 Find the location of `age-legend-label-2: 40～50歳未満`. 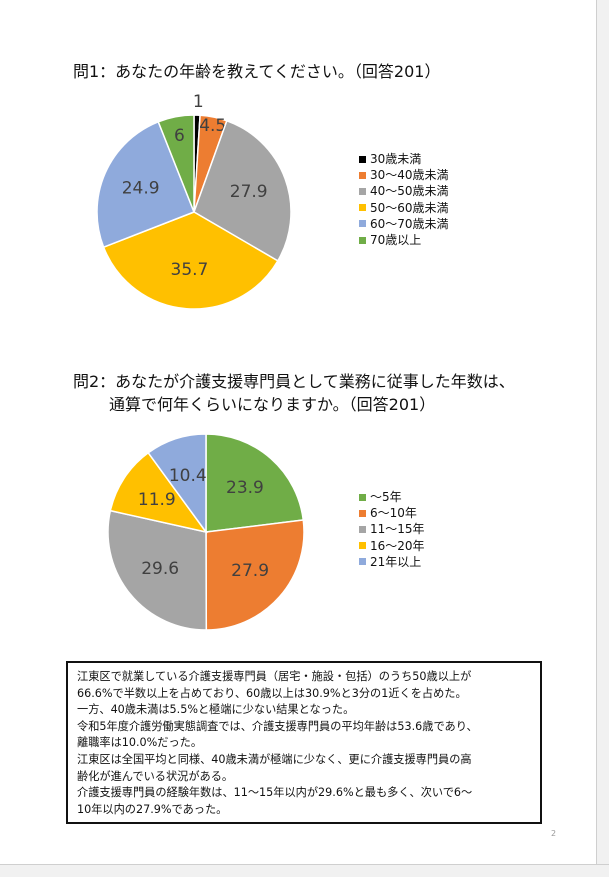

age-legend-label-2: 40～50歳未満 is located at coordinates (409, 191).